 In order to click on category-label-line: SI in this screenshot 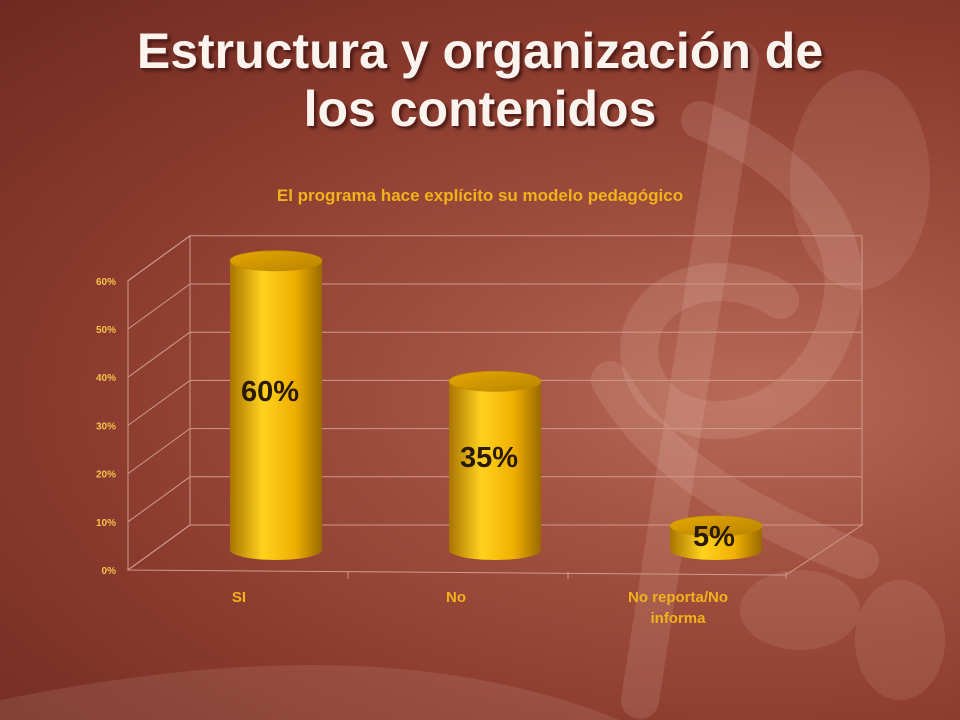, I will do `click(239, 597)`.